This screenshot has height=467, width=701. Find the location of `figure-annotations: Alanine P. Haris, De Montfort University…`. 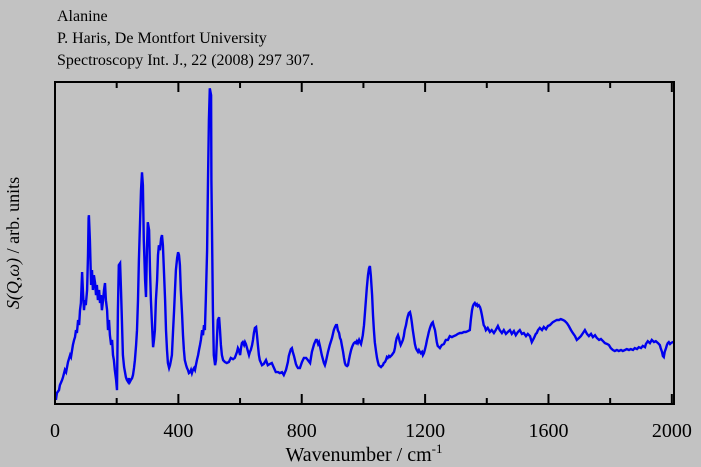

figure-annotations: Alanine P. Haris, De Montfort University… is located at coordinates (185, 39).